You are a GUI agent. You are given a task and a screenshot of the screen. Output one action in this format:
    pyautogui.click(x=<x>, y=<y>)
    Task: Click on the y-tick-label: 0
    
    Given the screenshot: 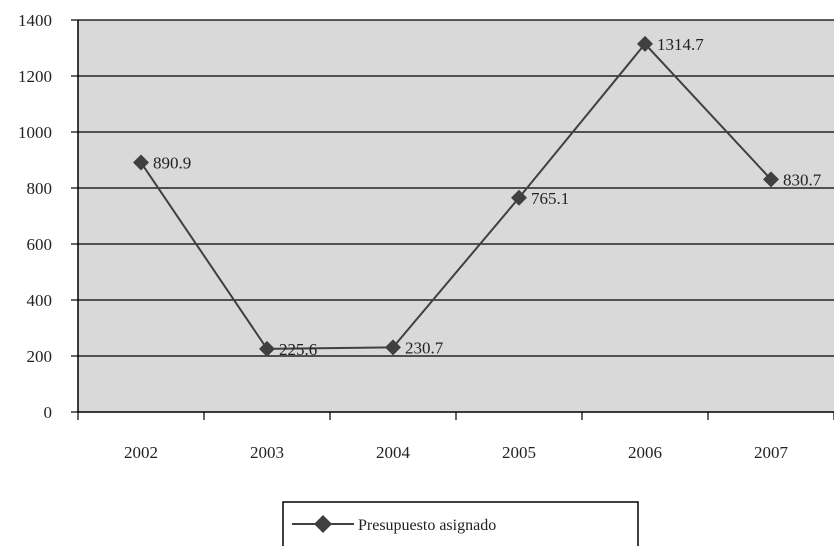 What is the action you would take?
    pyautogui.click(x=48, y=412)
    